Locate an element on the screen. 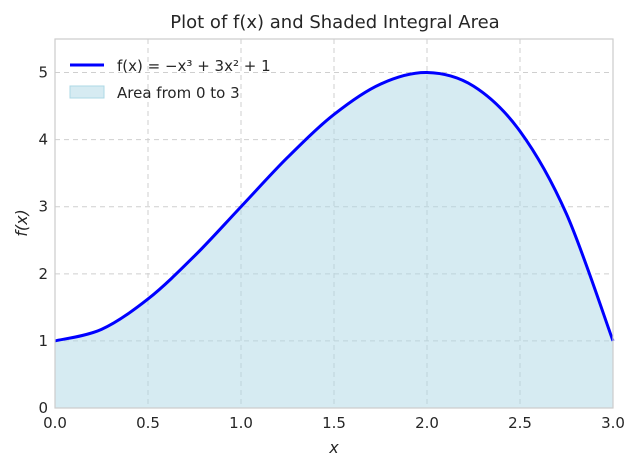 The image size is (638, 474). y-tick-label: 0 is located at coordinates (43, 408).